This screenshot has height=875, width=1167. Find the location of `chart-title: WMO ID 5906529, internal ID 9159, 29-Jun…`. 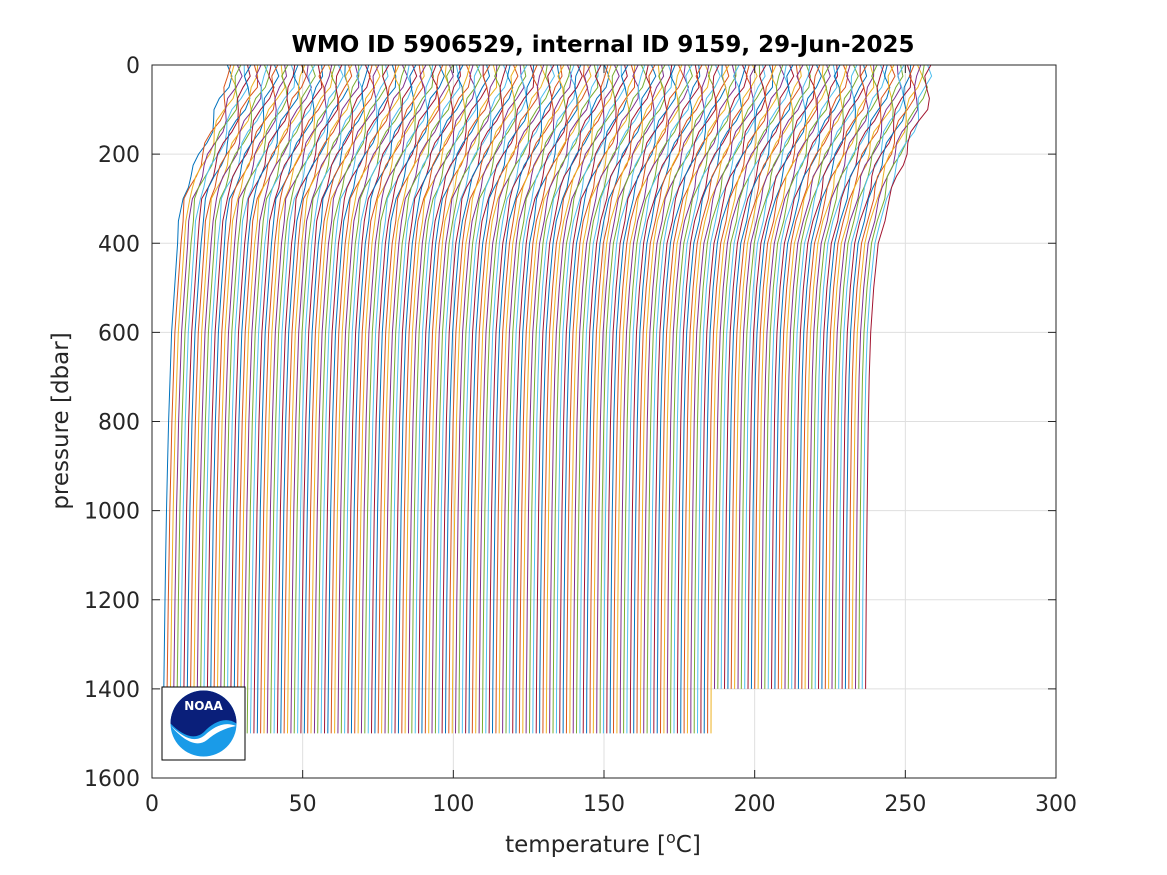

chart-title: WMO ID 5906529, internal ID 9159, 29-Jun… is located at coordinates (602, 45).